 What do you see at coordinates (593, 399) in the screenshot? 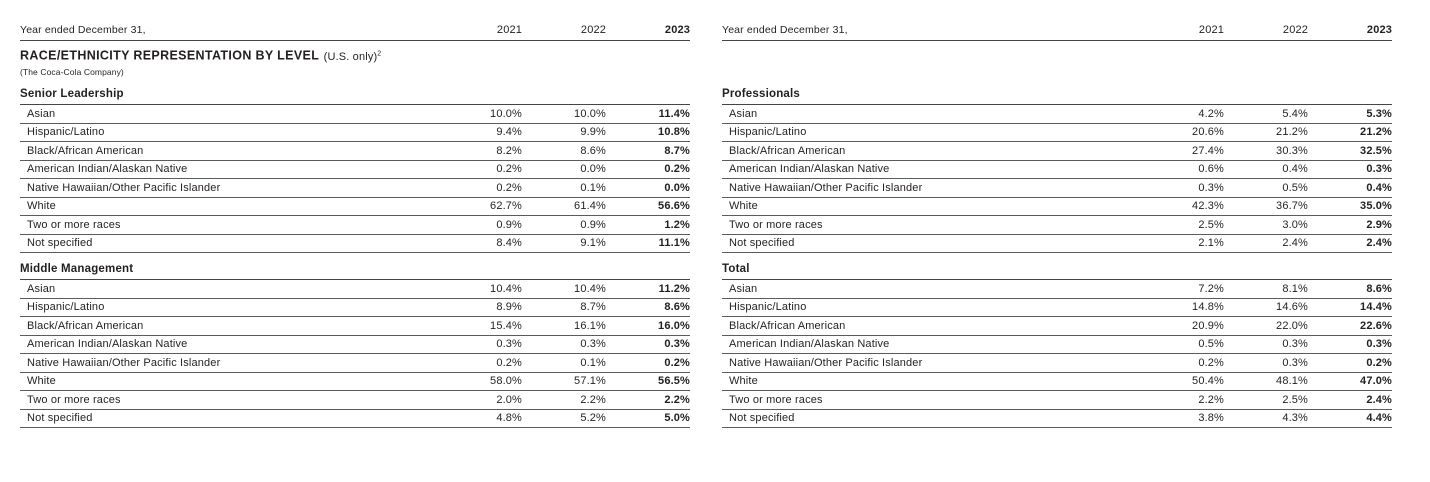
I see `value-2022: 2.2%` at bounding box center [593, 399].